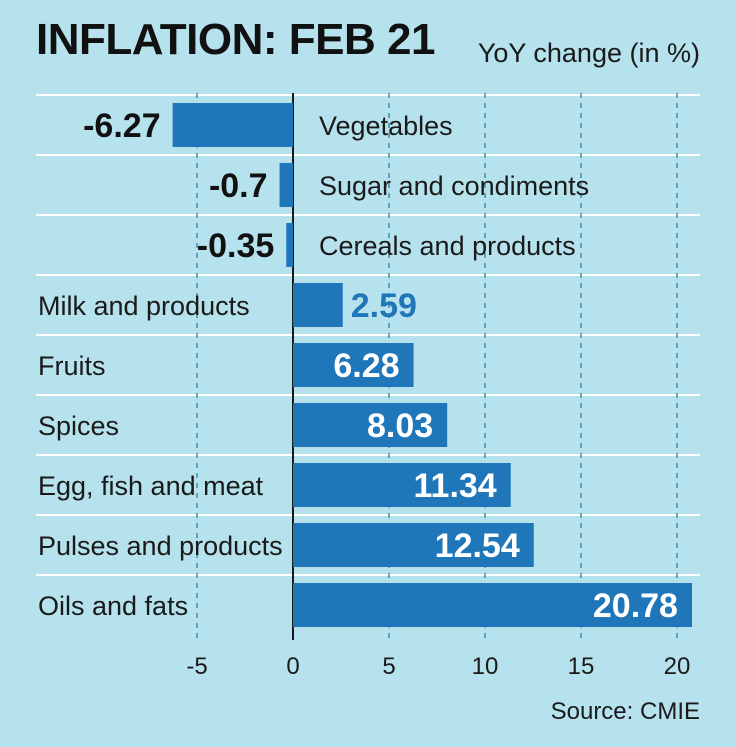  What do you see at coordinates (122, 126) in the screenshot?
I see `value-label: -6.27` at bounding box center [122, 126].